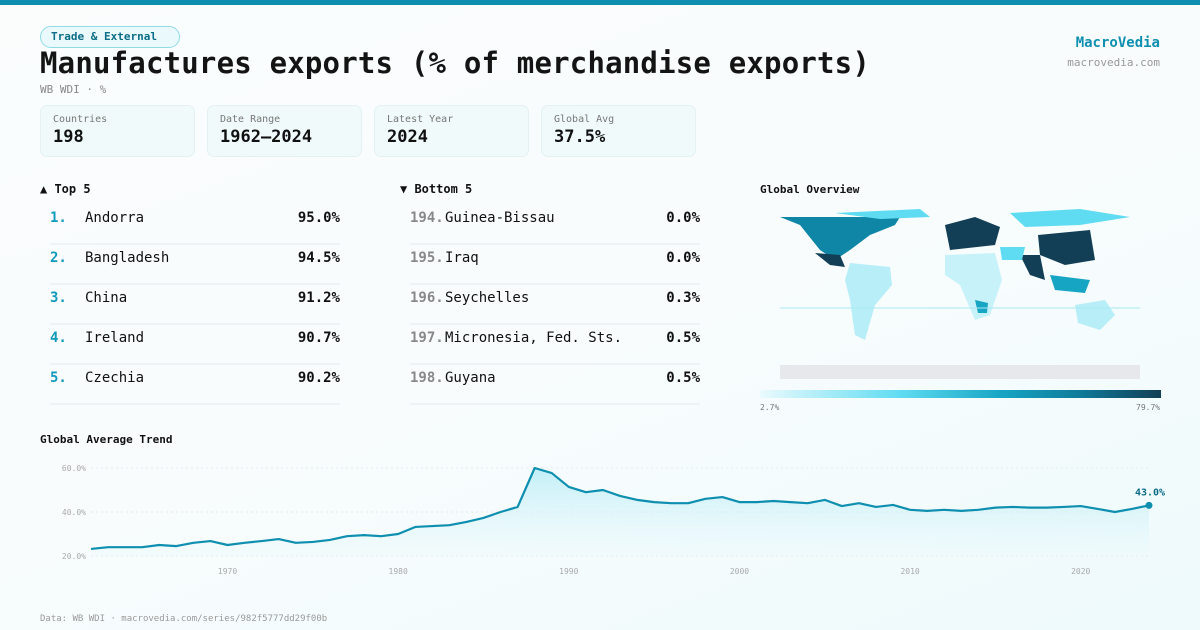  What do you see at coordinates (683, 298) in the screenshot?
I see `value: 0.3%` at bounding box center [683, 298].